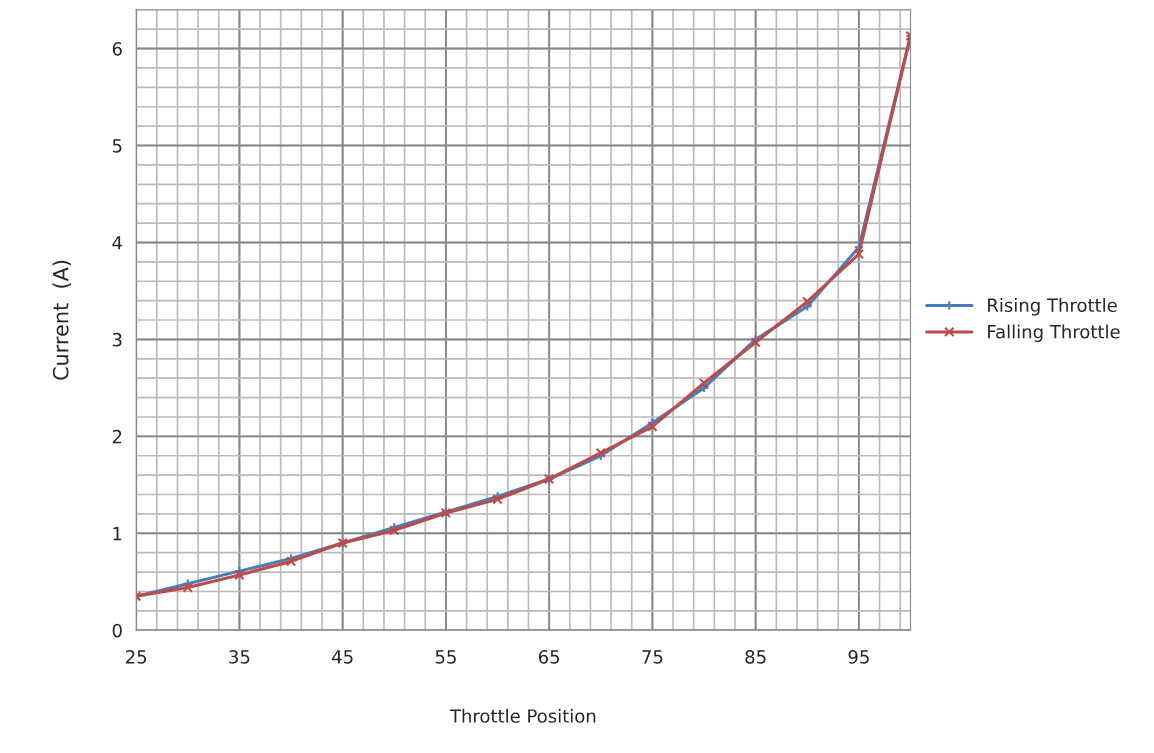 The image size is (1154, 753). Describe the element at coordinates (652, 657) in the screenshot. I see `x-tick-label: 75` at that location.